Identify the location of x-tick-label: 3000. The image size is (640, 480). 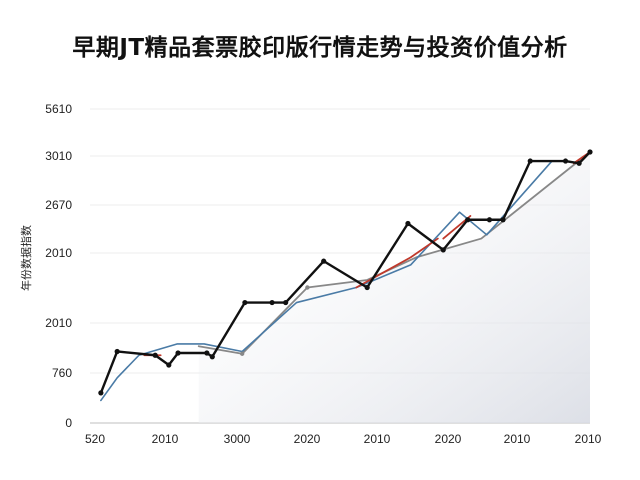
(237, 439).